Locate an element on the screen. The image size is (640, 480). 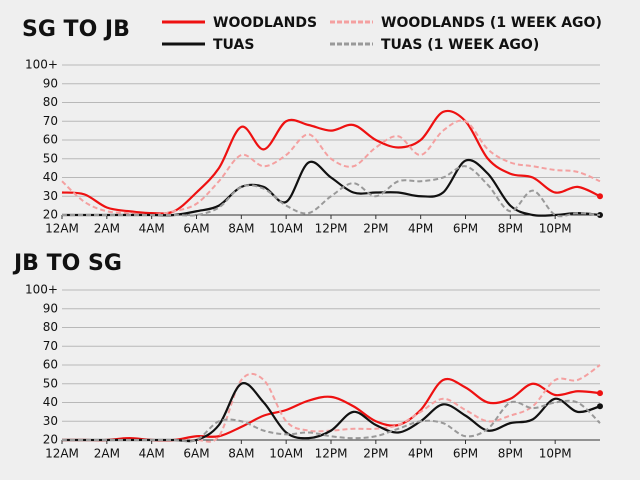
legend-label: TUAS (1 WEEK AGO) is located at coordinates (460, 45).